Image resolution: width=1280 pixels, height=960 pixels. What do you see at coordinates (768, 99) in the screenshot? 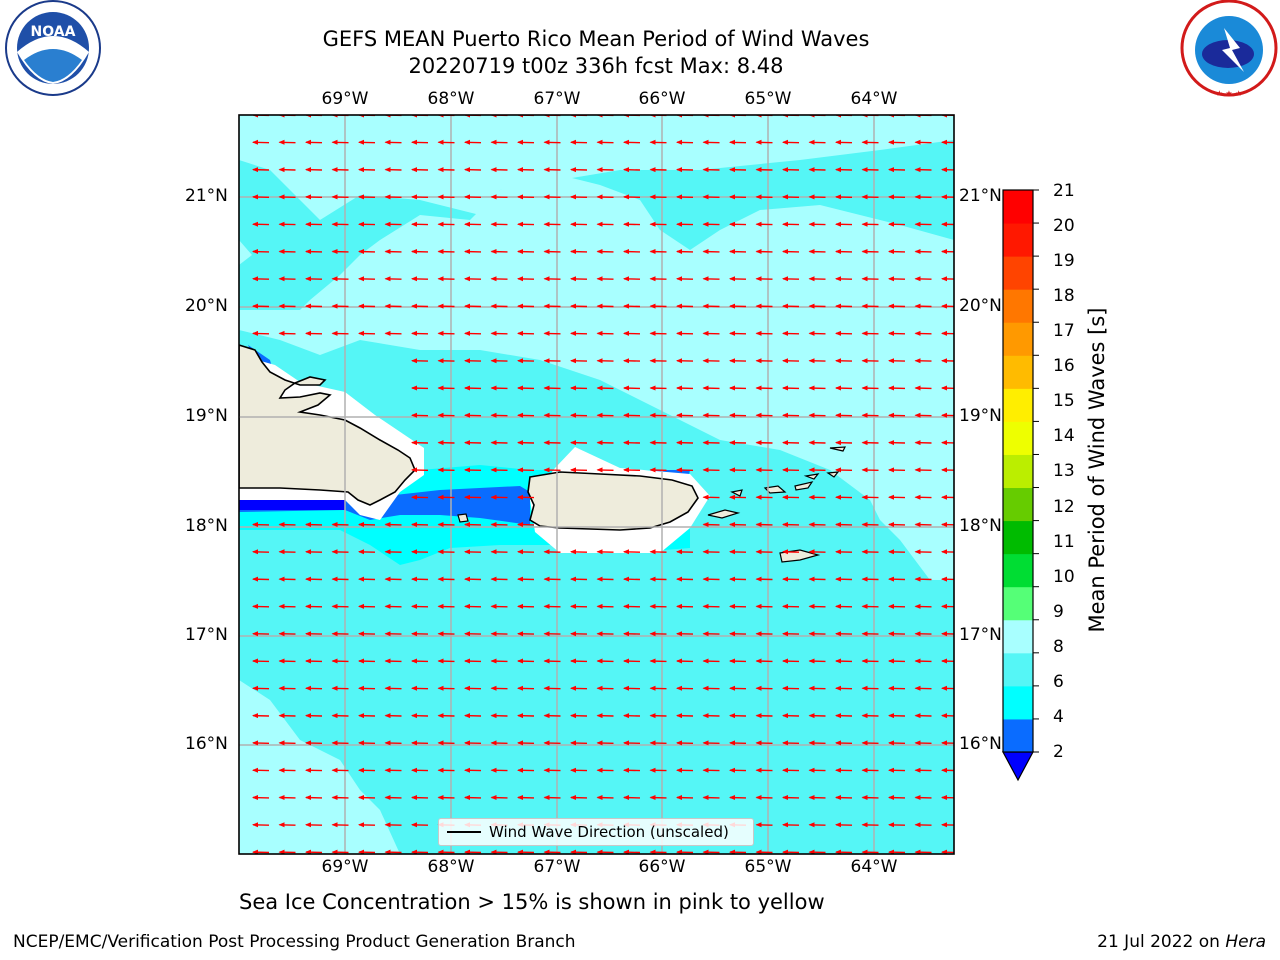
I see `lon-label-top-65w: 65°W` at bounding box center [768, 99].